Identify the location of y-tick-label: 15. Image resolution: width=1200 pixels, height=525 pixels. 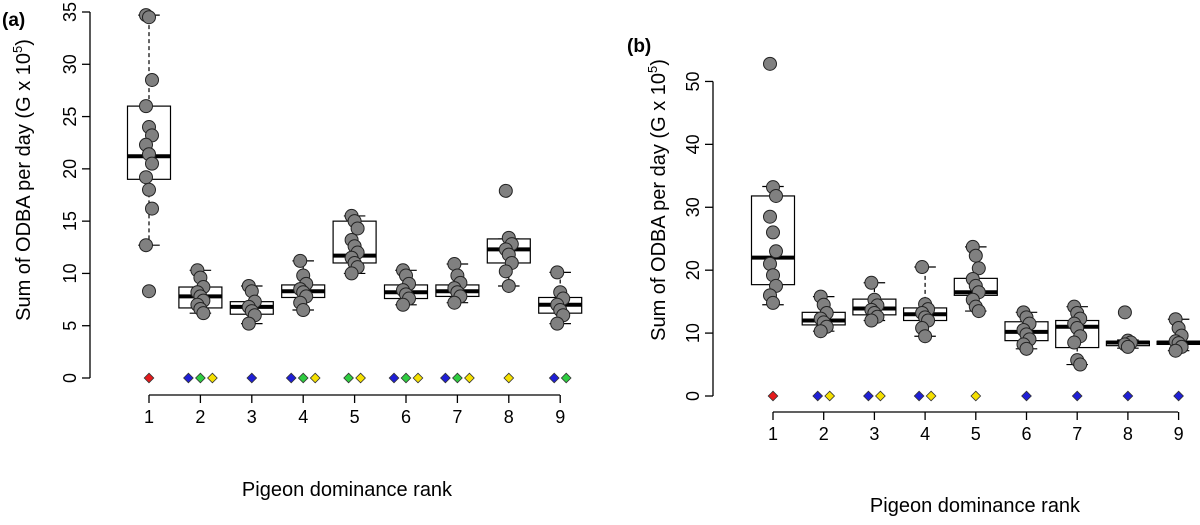
(70, 221).